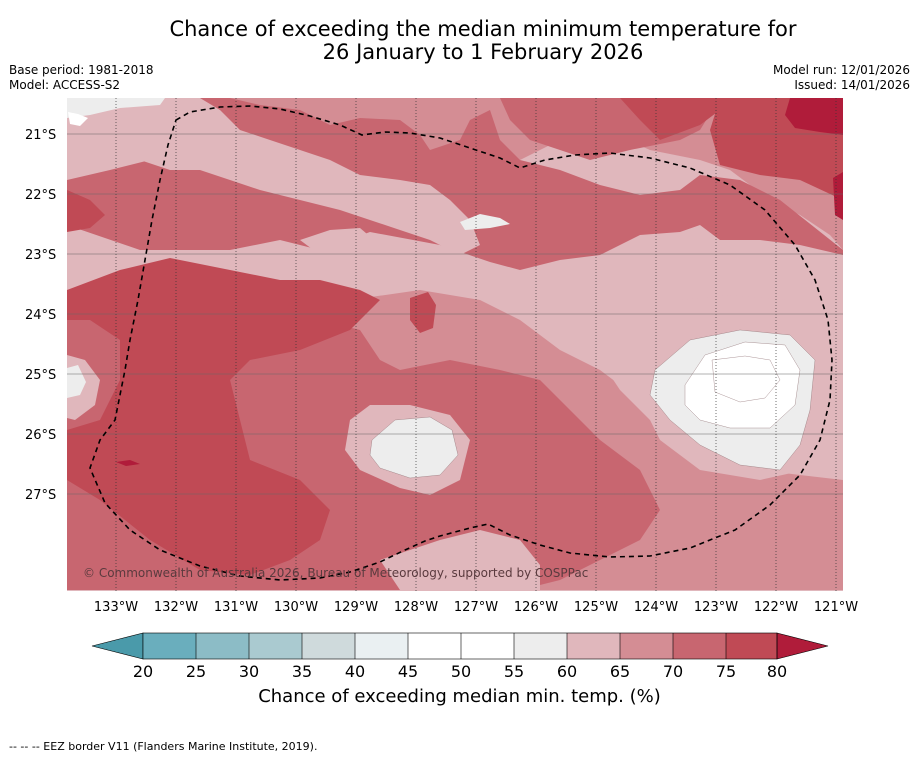 The width and height of the screenshot is (919, 758). I want to click on cb-tick-50: 50, so click(461, 671).